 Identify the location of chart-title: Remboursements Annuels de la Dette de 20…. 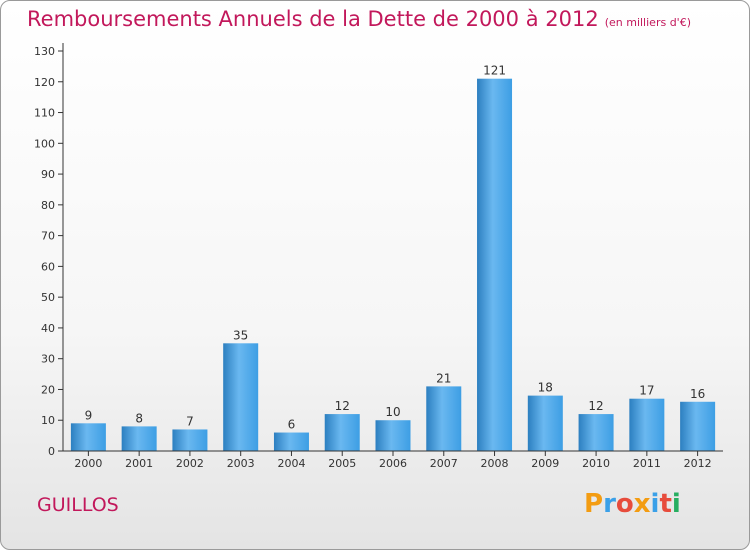
(359, 19).